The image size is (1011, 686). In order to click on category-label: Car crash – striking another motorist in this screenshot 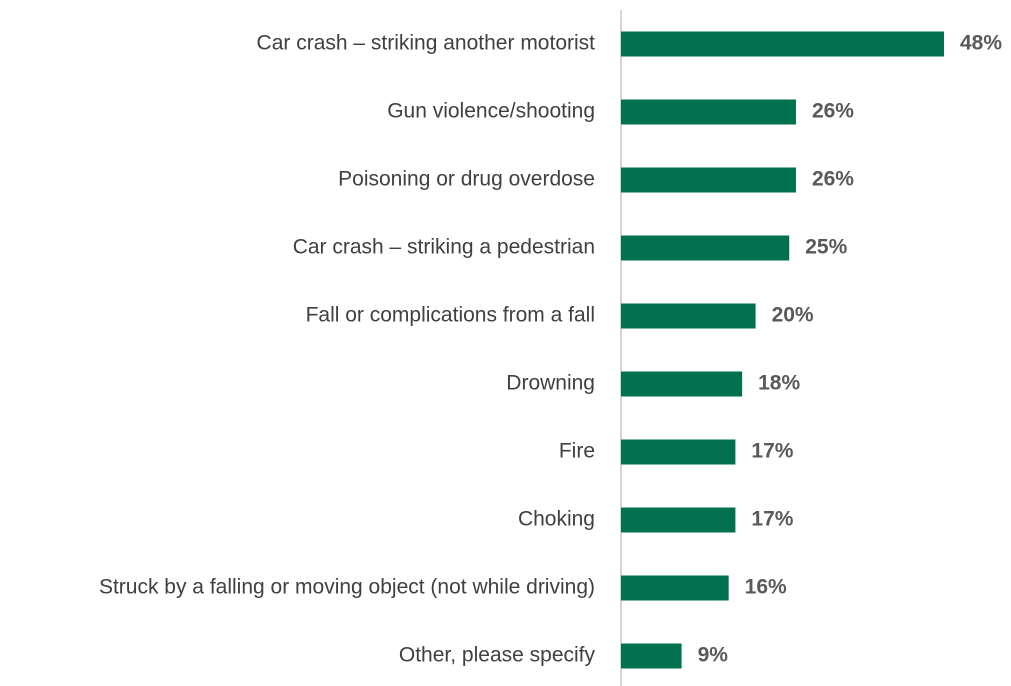, I will do `click(426, 43)`.